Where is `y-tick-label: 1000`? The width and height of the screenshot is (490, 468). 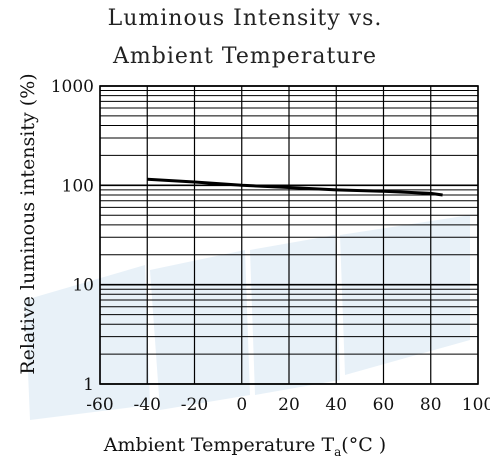
y-tick-label: 1000 is located at coordinates (72, 87).